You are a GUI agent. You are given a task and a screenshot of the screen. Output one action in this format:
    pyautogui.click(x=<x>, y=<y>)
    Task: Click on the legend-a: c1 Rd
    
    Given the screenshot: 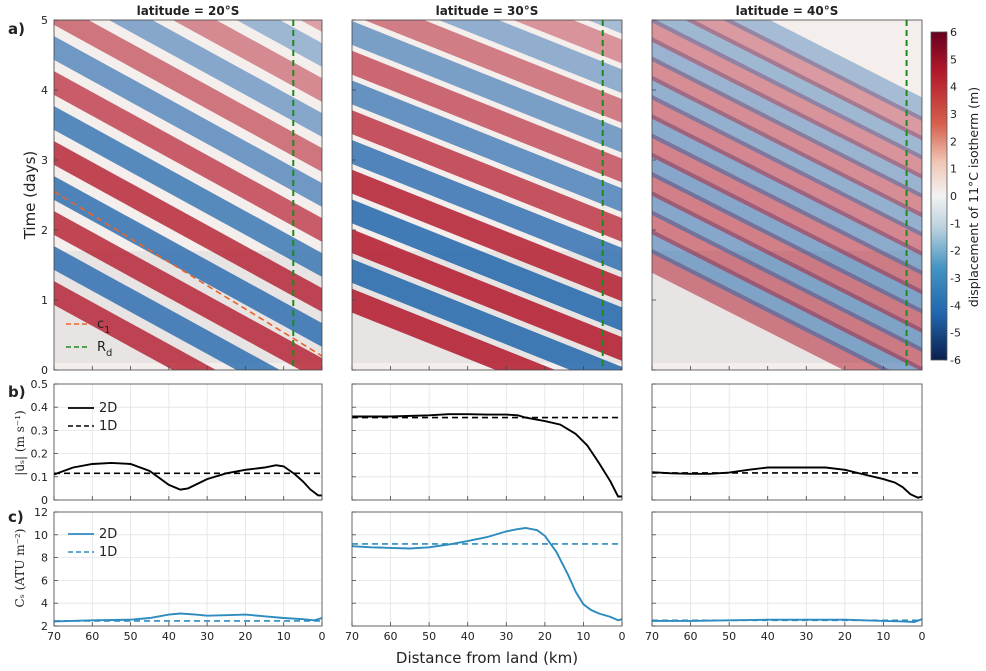 What is the action you would take?
    pyautogui.click(x=89, y=338)
    